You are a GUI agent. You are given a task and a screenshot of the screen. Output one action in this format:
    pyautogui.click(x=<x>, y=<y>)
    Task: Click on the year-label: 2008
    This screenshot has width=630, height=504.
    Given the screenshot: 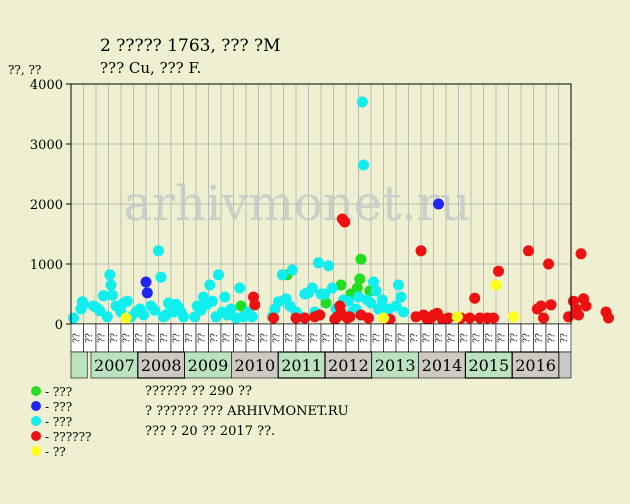 What is the action you would take?
    pyautogui.click(x=161, y=365)
    